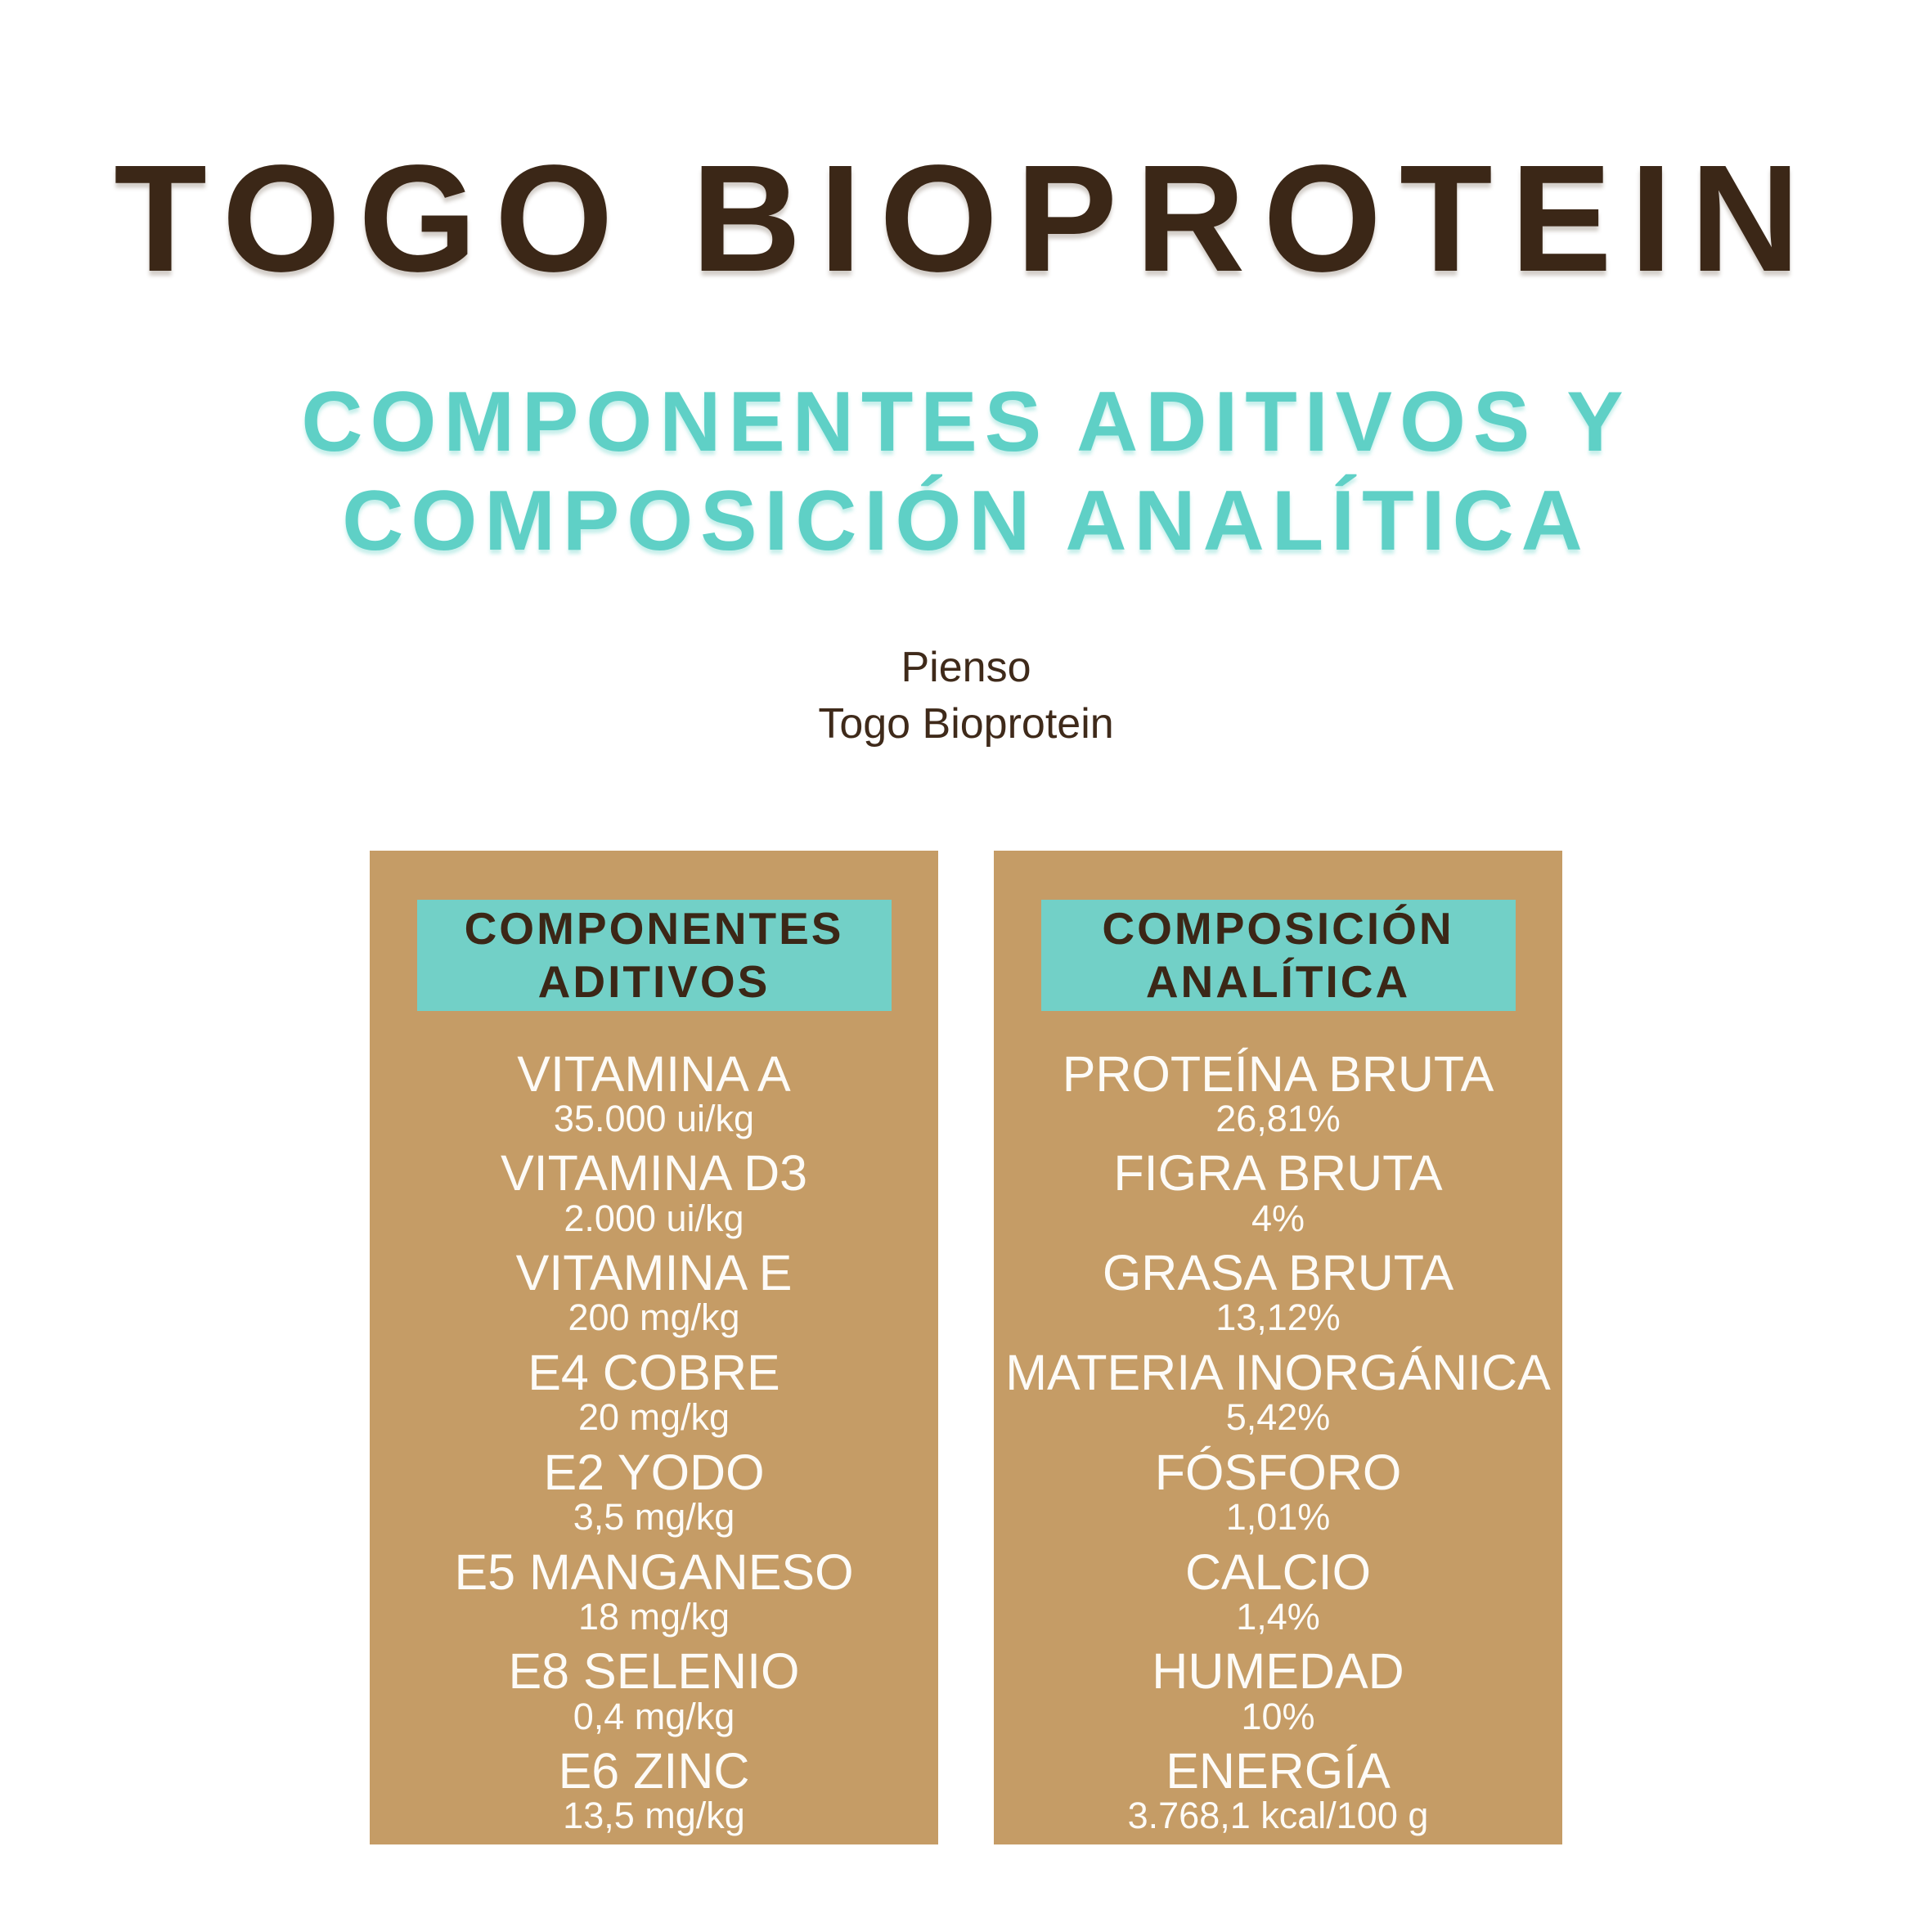 The width and height of the screenshot is (1932, 1932). Describe the element at coordinates (1279, 1771) in the screenshot. I see `item-name: ENERGÍA` at that location.